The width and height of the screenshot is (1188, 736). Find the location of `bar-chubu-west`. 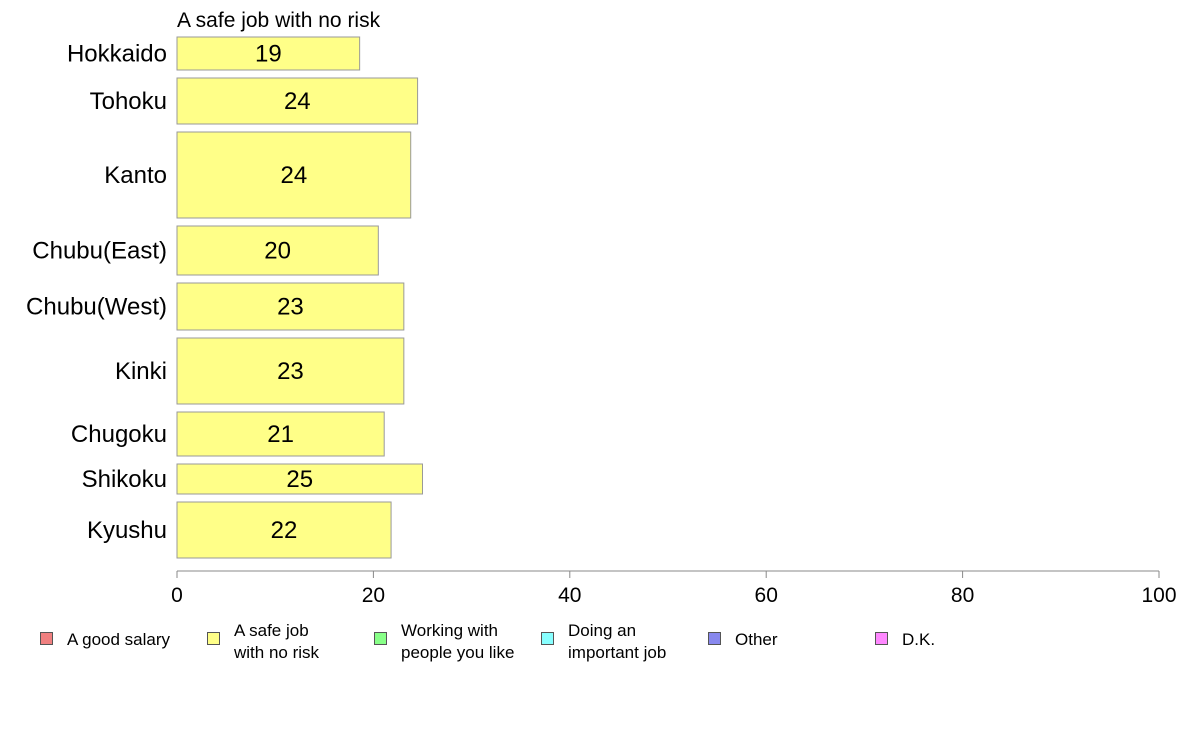

bar-chubu-west is located at coordinates (290, 306).